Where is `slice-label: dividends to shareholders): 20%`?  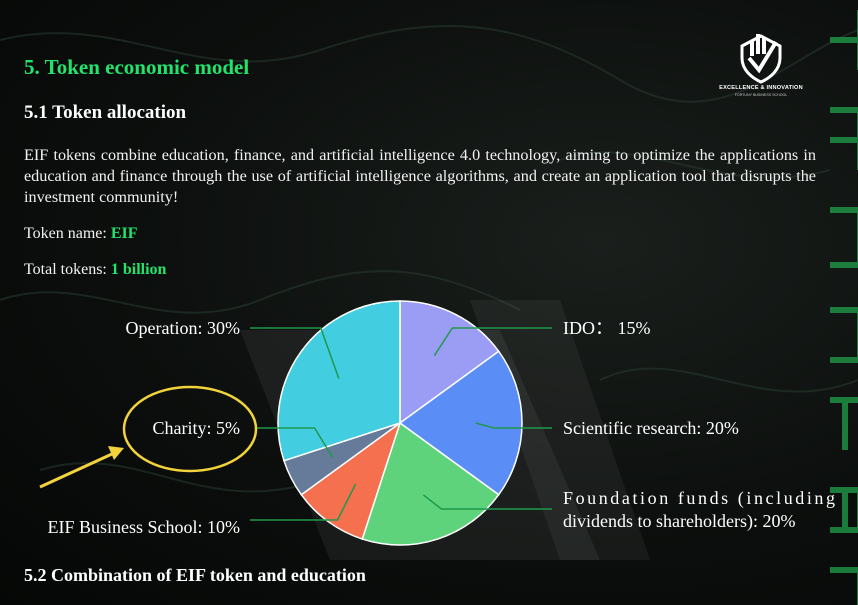
slice-label: dividends to shareholders): 20% is located at coordinates (679, 521).